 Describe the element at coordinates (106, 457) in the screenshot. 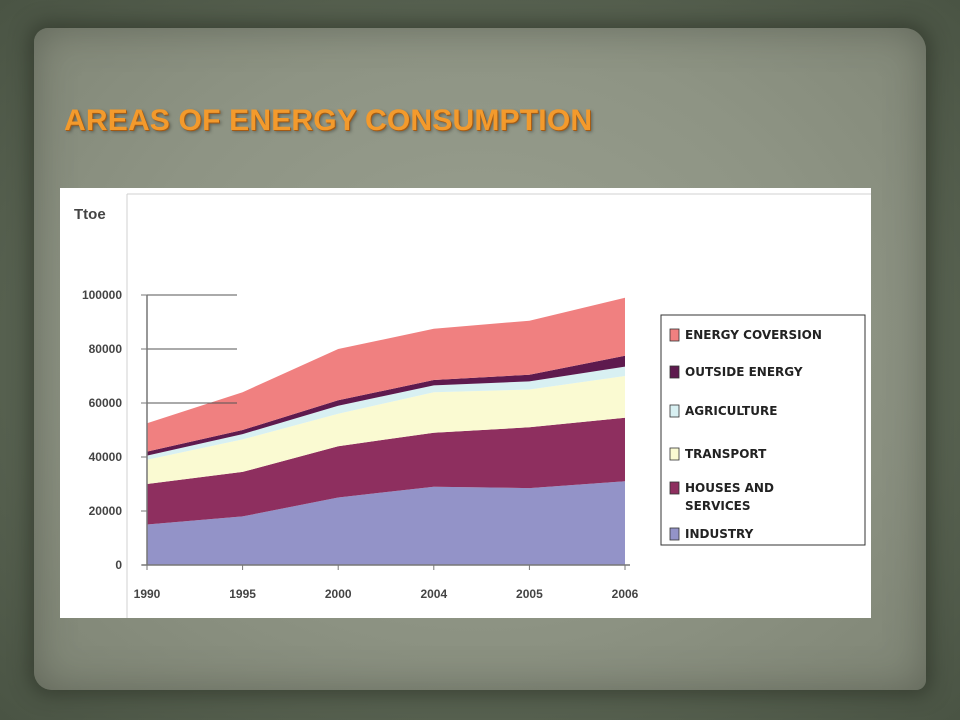

I see `y-tick-label: 40000` at that location.